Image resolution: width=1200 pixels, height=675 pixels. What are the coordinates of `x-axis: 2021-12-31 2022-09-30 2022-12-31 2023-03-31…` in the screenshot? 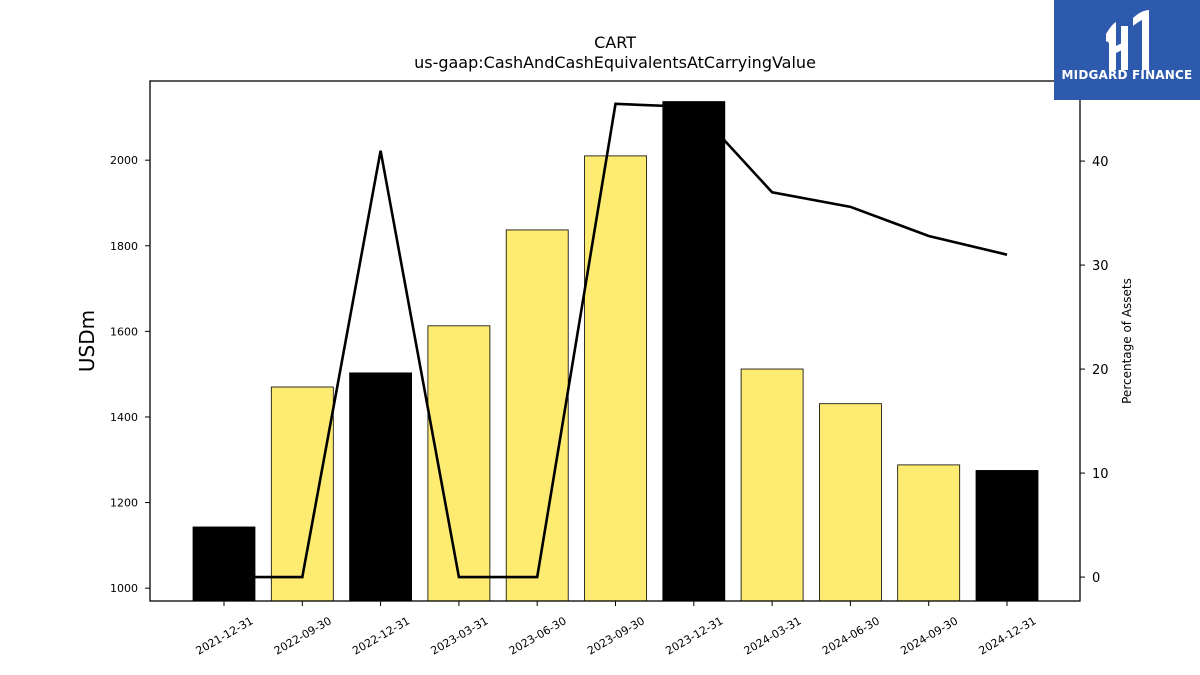 It's located at (616, 629).